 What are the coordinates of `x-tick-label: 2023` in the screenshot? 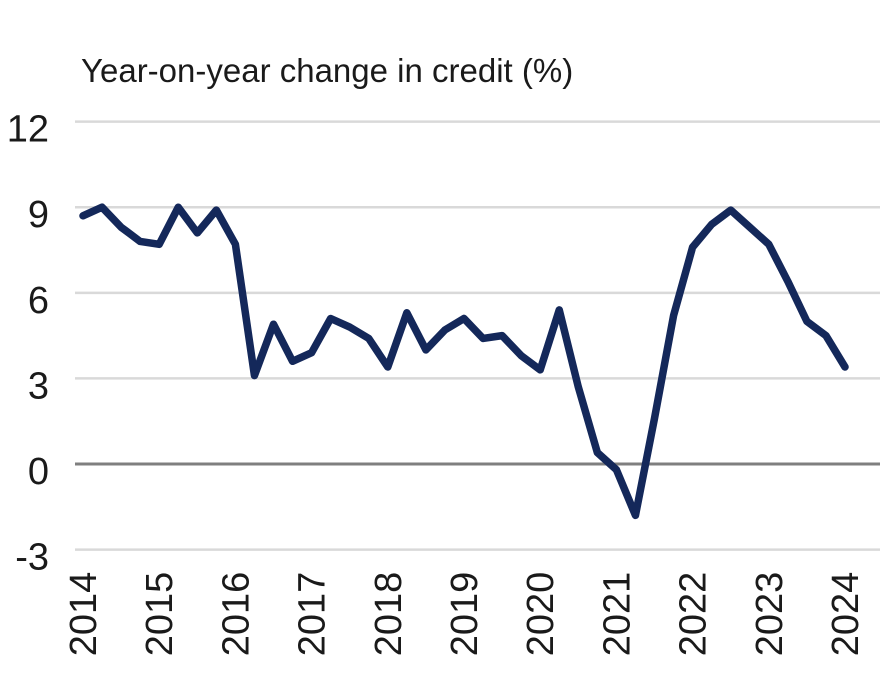 It's located at (770, 614).